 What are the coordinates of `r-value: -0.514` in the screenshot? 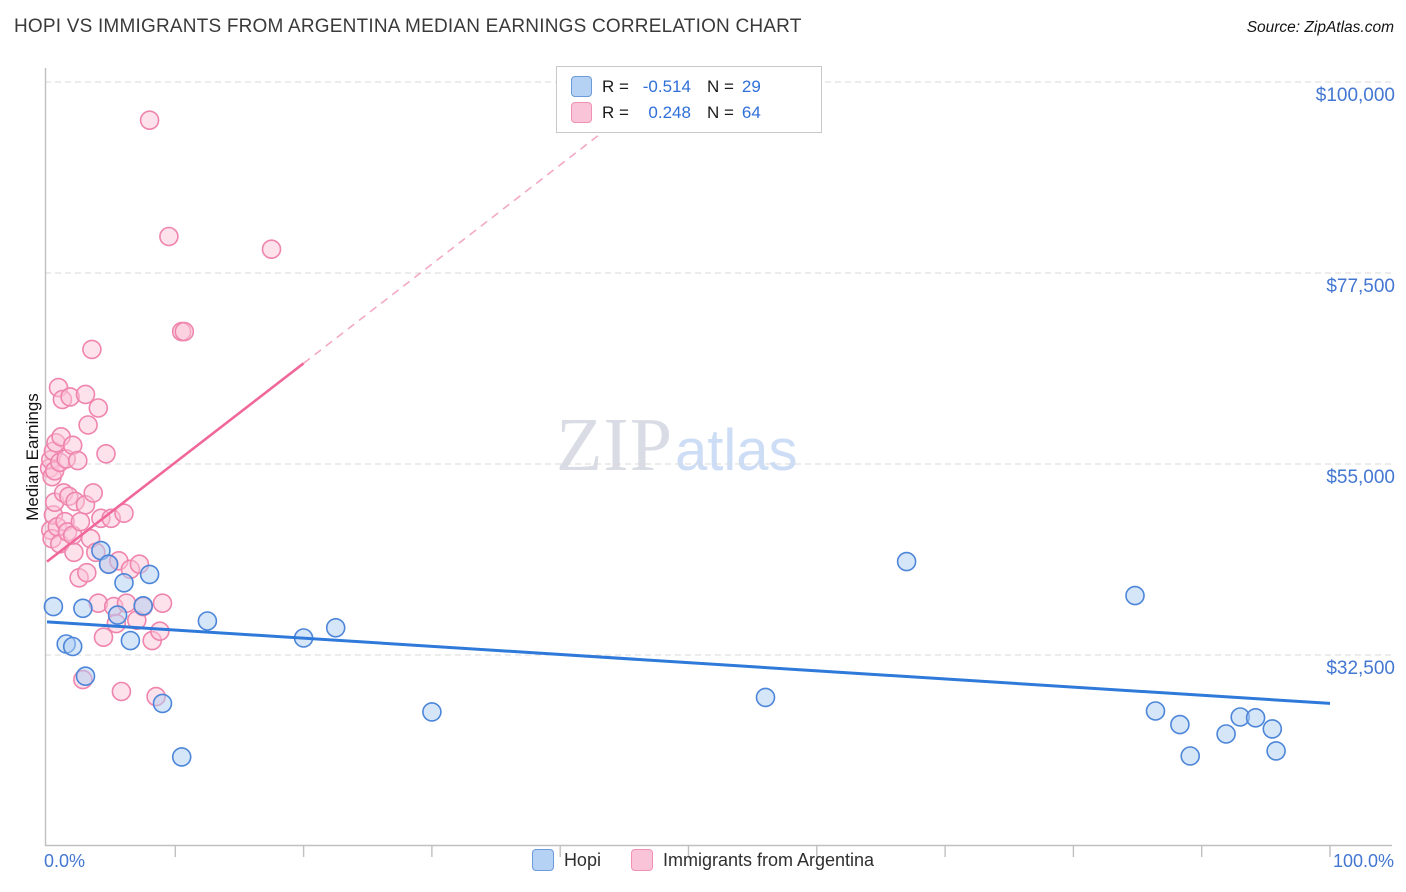 It's located at (666, 86).